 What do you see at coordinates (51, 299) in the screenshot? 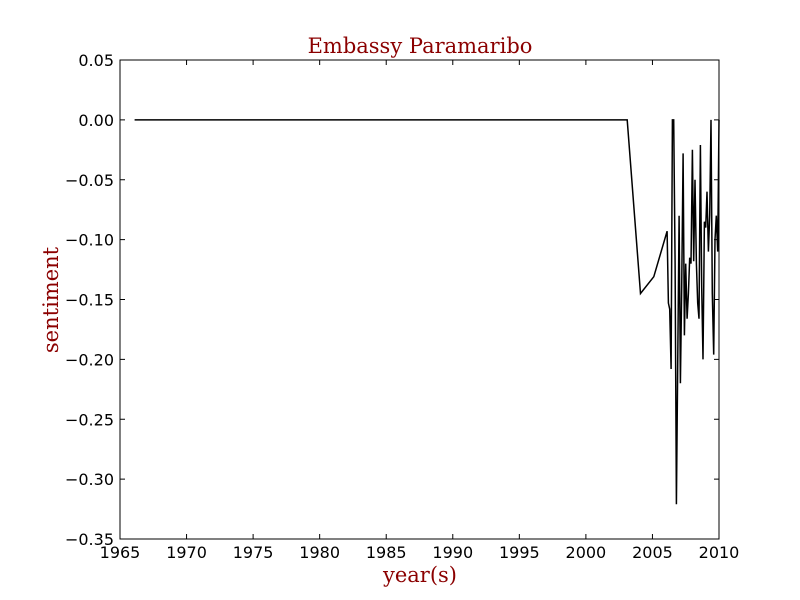
I see `y-axis-label: sentiment` at bounding box center [51, 299].